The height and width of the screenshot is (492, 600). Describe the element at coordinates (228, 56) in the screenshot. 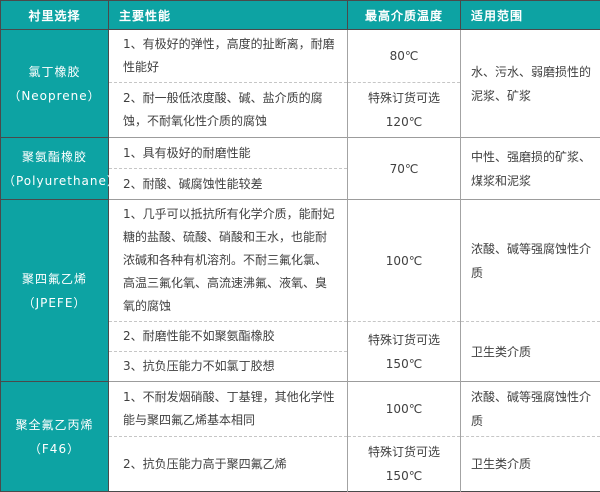

I see `performance-cell: 1、有极好的弹性，高度的扯断离，耐磨性能好` at that location.